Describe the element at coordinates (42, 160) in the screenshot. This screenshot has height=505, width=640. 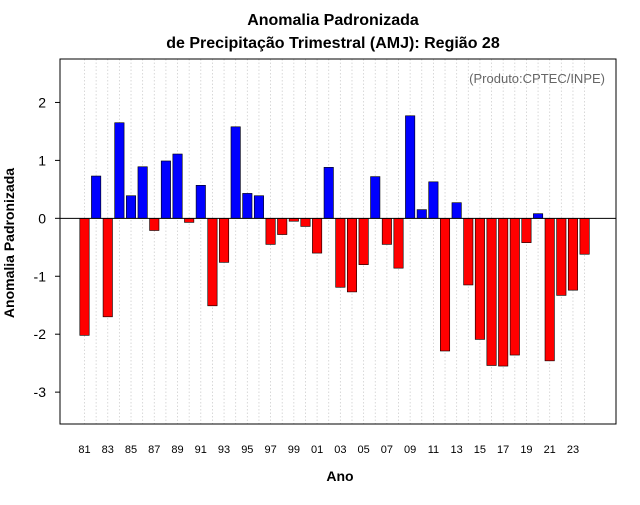
I see `y-tick-label-1: 1` at that location.